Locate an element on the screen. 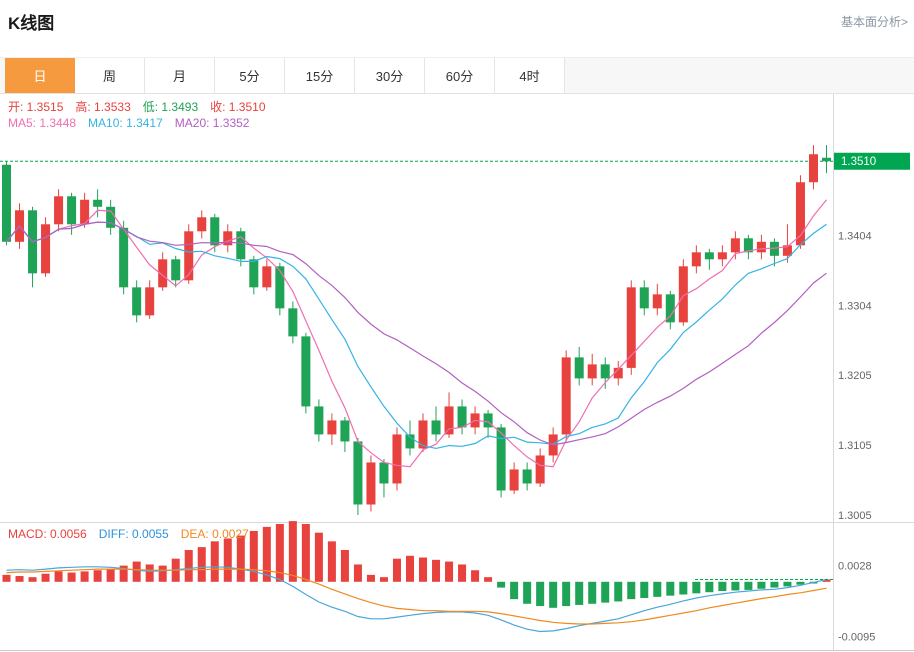 The height and width of the screenshot is (652, 914). tab-日: 日 is located at coordinates (40, 75).